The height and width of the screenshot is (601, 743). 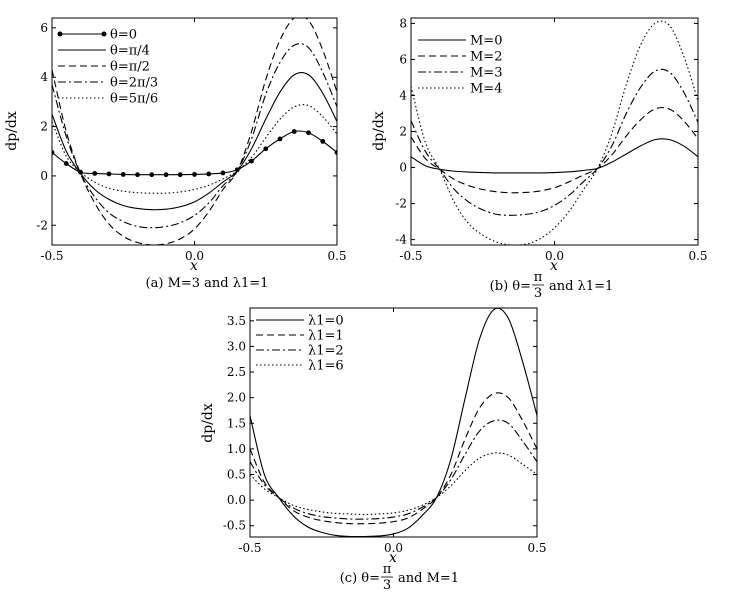 What do you see at coordinates (130, 51) in the screenshot?
I see `panel-a-legend-label: θ=π/4` at bounding box center [130, 51].